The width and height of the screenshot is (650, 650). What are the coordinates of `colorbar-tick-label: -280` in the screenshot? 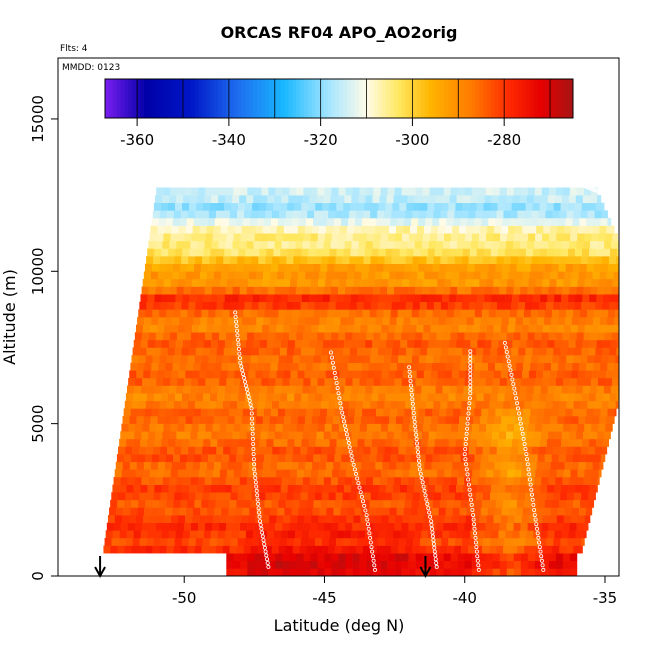 It's located at (504, 140).